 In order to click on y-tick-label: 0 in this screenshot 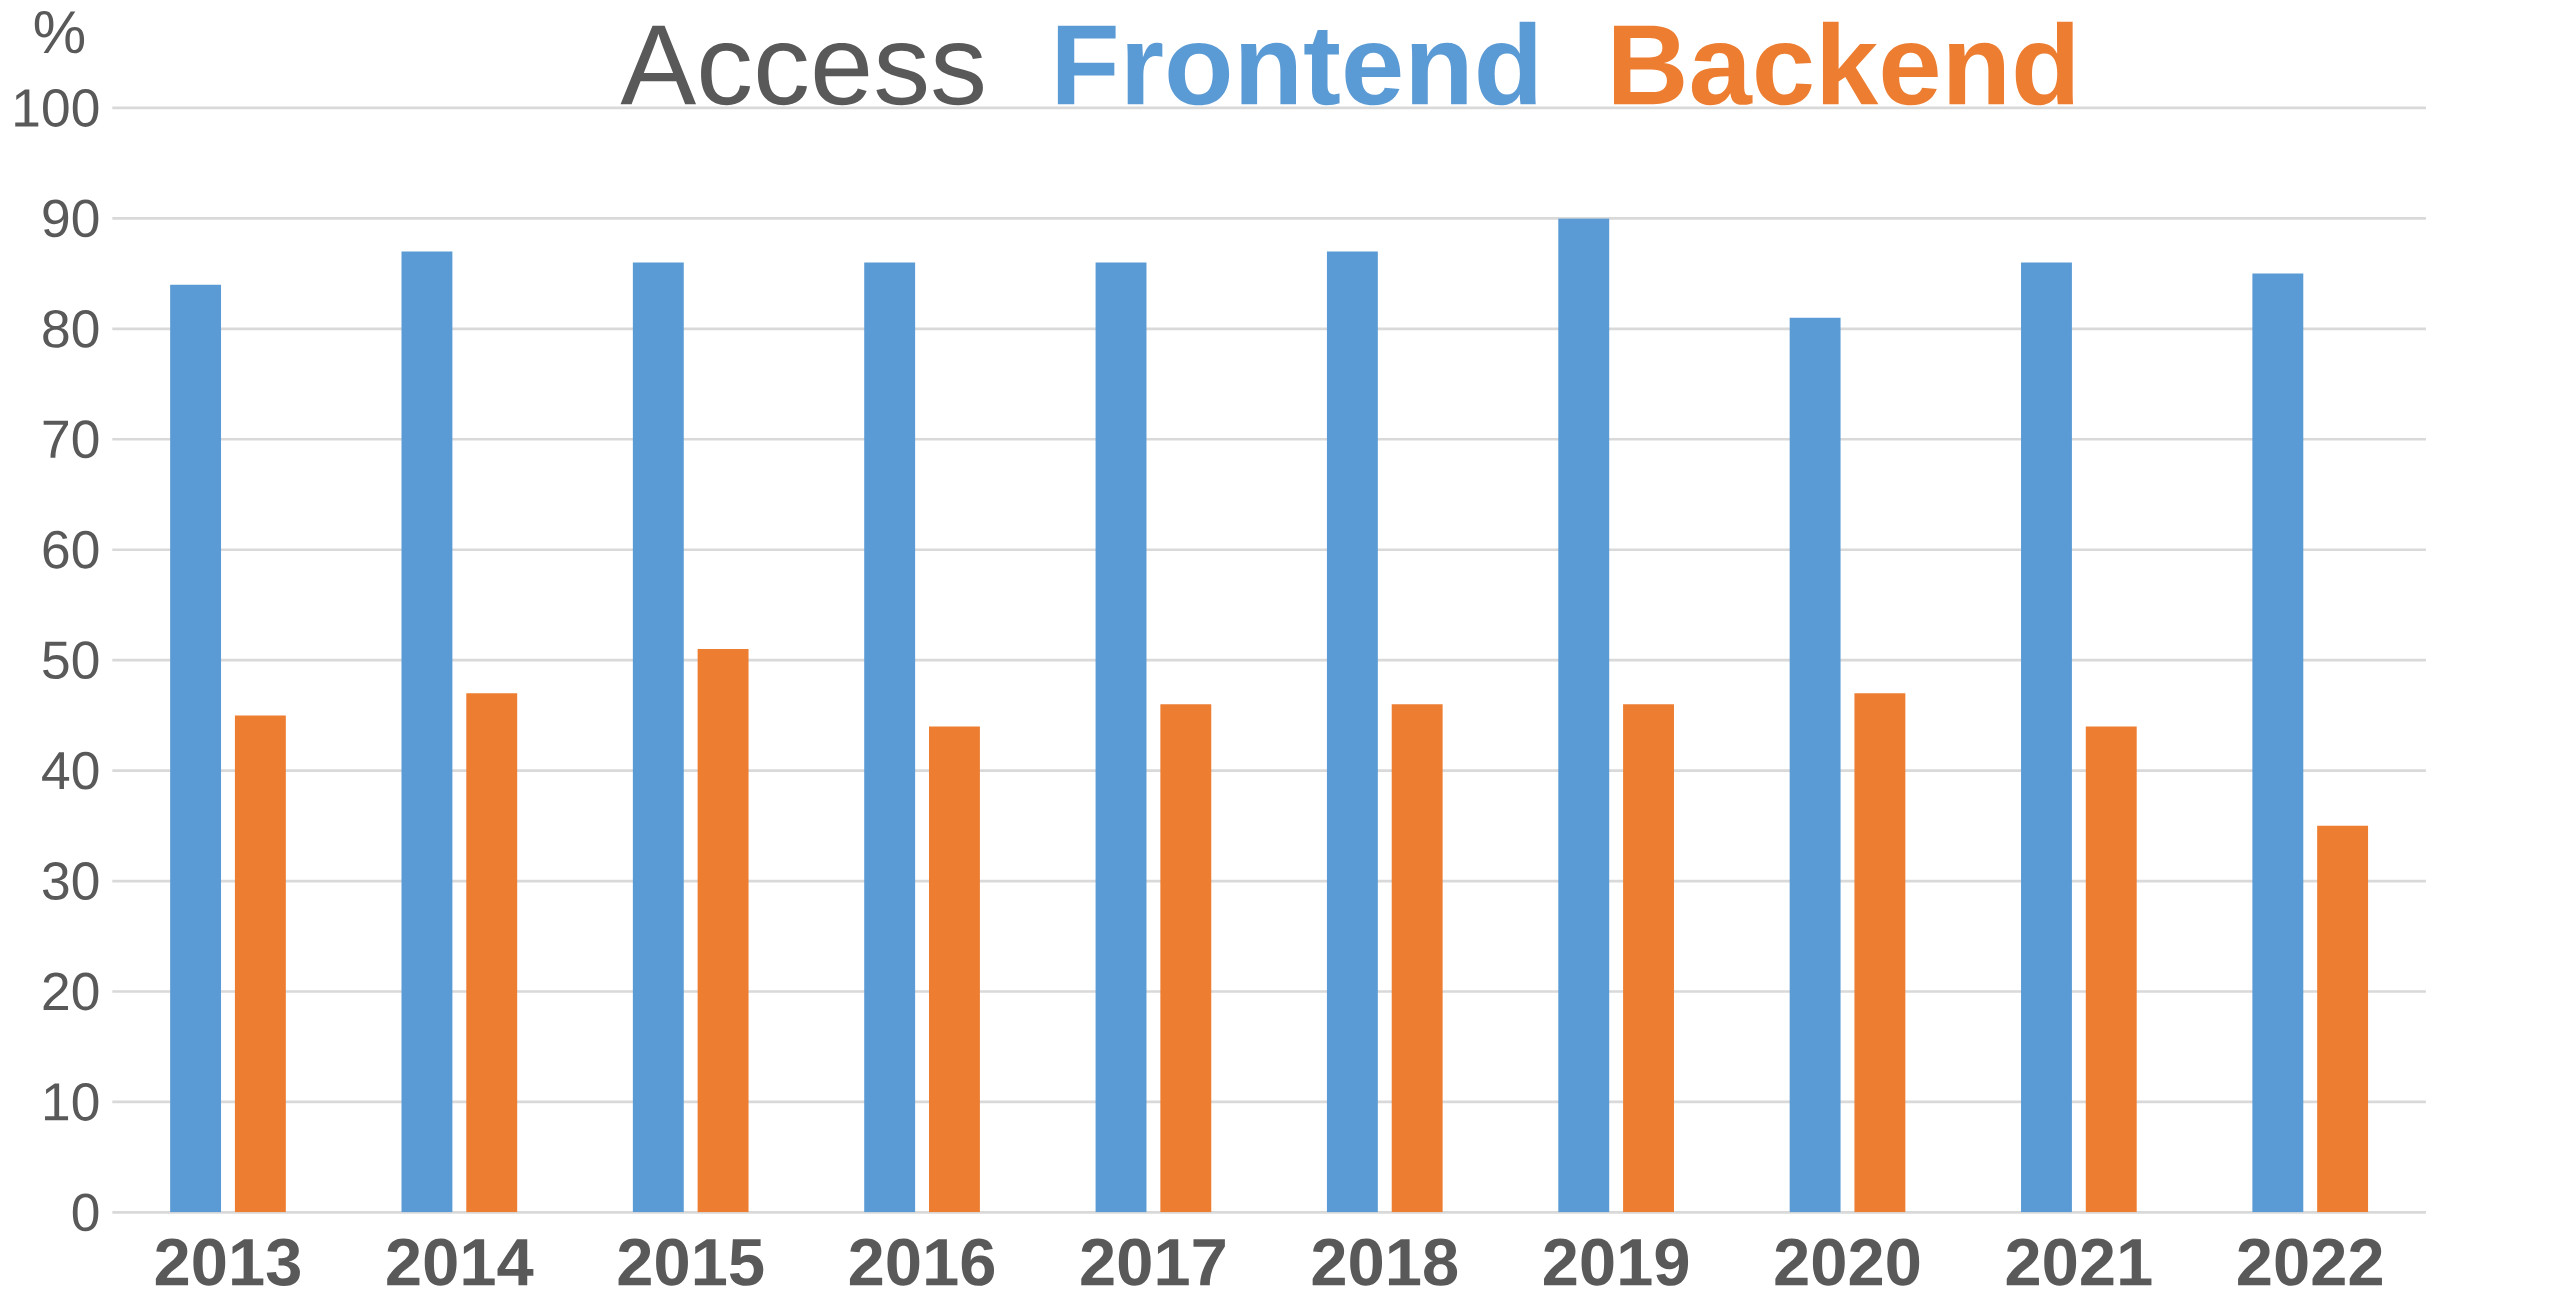, I will do `click(85, 1212)`.